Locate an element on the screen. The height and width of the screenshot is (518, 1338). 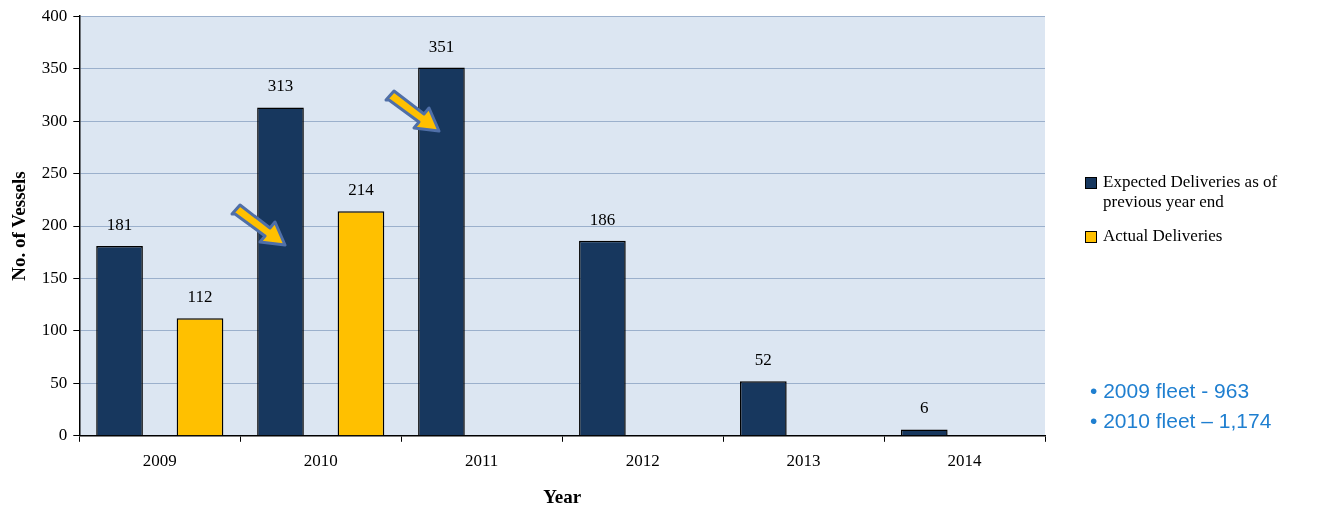
y-tick-label: 150 is located at coordinates (54, 277).